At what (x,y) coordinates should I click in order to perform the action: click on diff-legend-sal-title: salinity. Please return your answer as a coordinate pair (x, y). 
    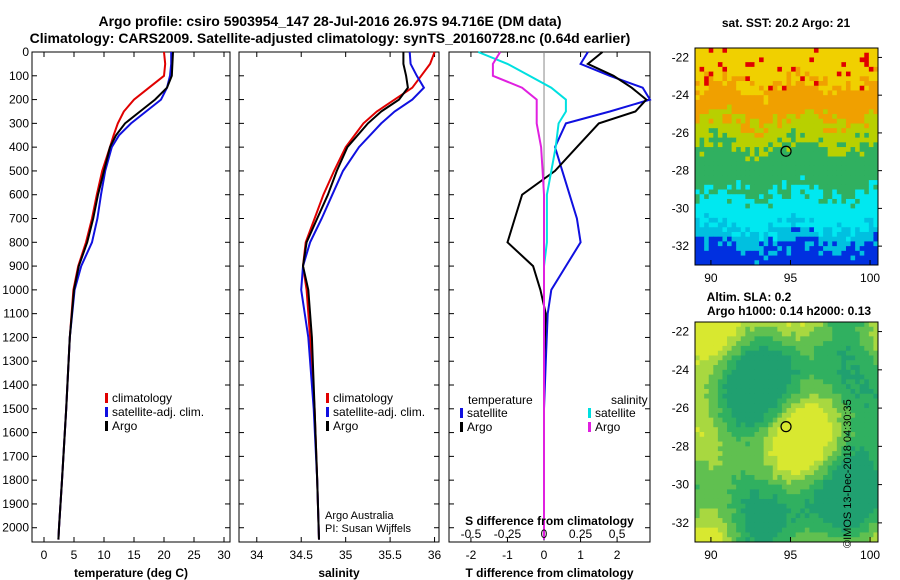
    Looking at the image, I should click on (629, 400).